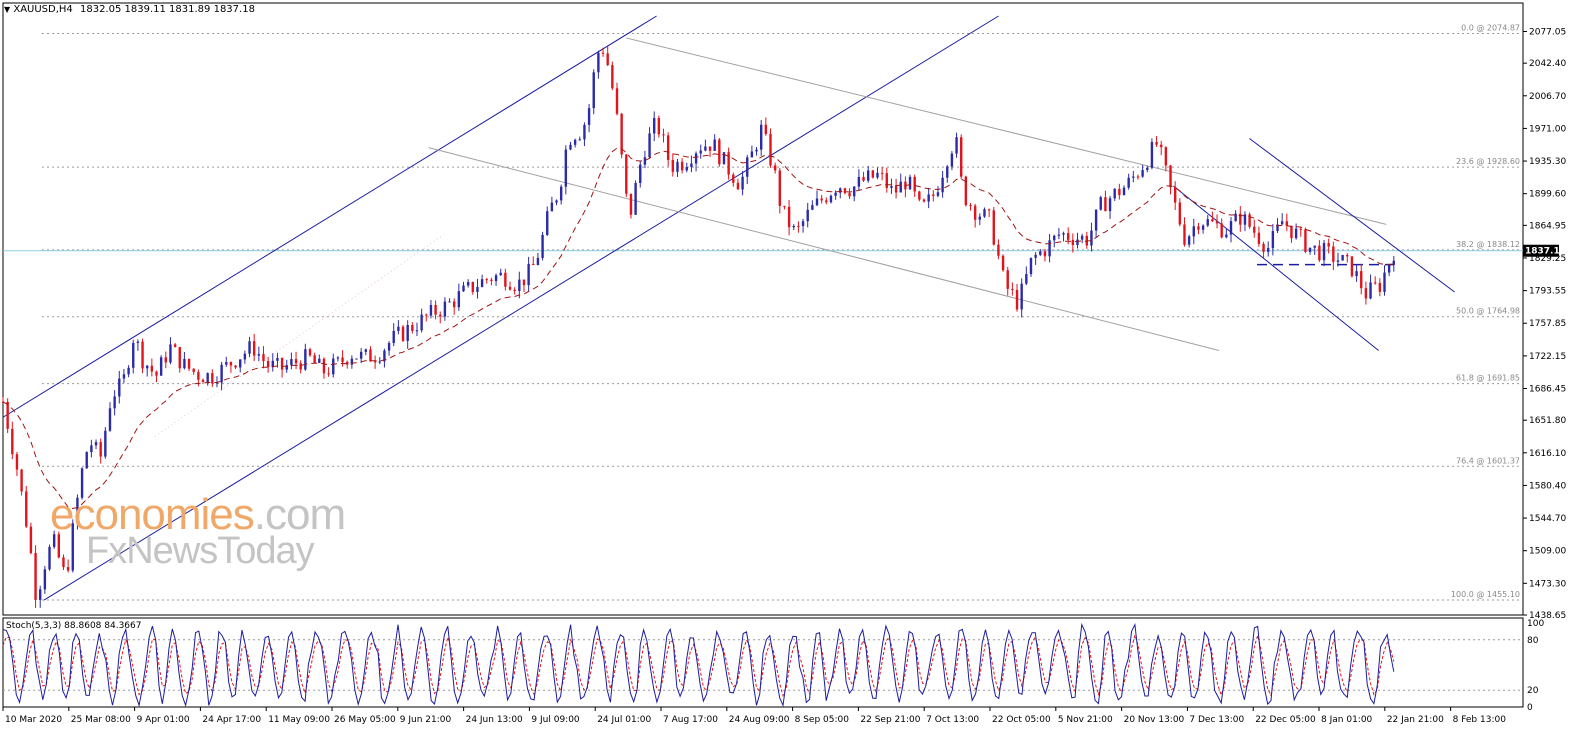 The width and height of the screenshot is (1596, 743). Describe the element at coordinates (198, 515) in the screenshot. I see `watermark-economies: economies.com` at that location.